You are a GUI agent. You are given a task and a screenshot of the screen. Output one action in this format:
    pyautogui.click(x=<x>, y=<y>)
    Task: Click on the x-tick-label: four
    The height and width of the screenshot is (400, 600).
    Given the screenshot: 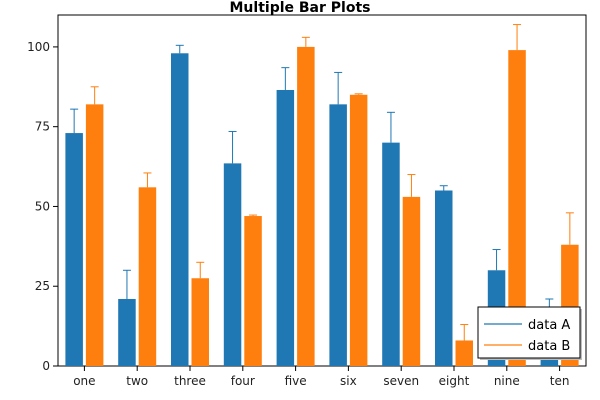 What is the action you would take?
    pyautogui.click(x=243, y=381)
    